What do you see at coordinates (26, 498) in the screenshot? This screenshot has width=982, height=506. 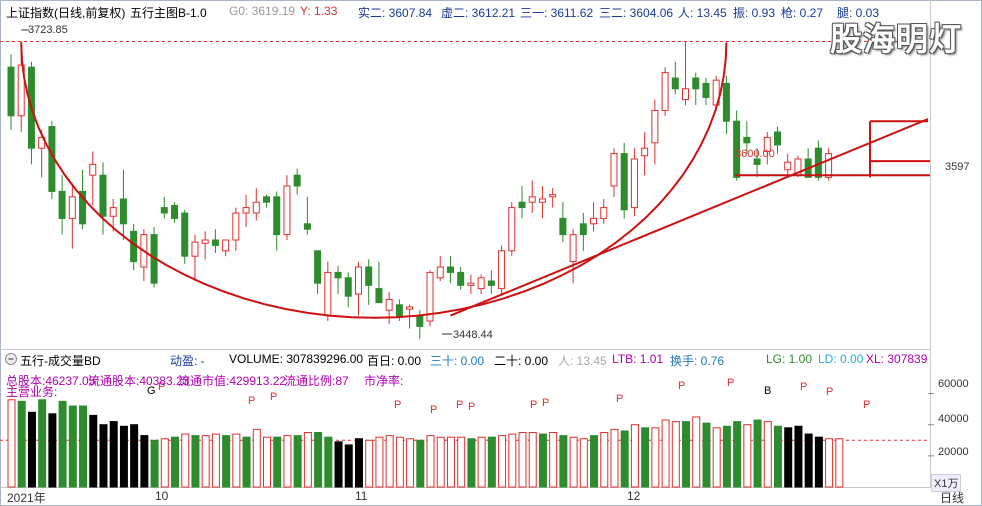 I see `time-label-2021: 2021年` at bounding box center [26, 498].